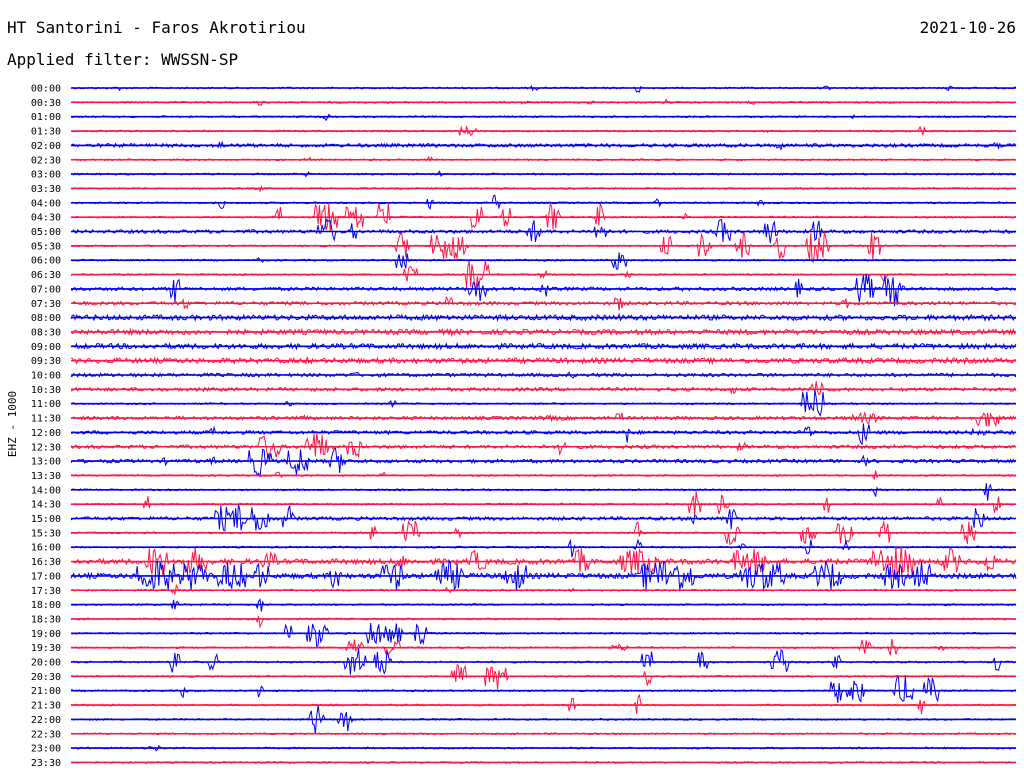 The width and height of the screenshot is (1024, 780). I want to click on filter-label: Applied filter: WWSSN-SP, so click(123, 59).